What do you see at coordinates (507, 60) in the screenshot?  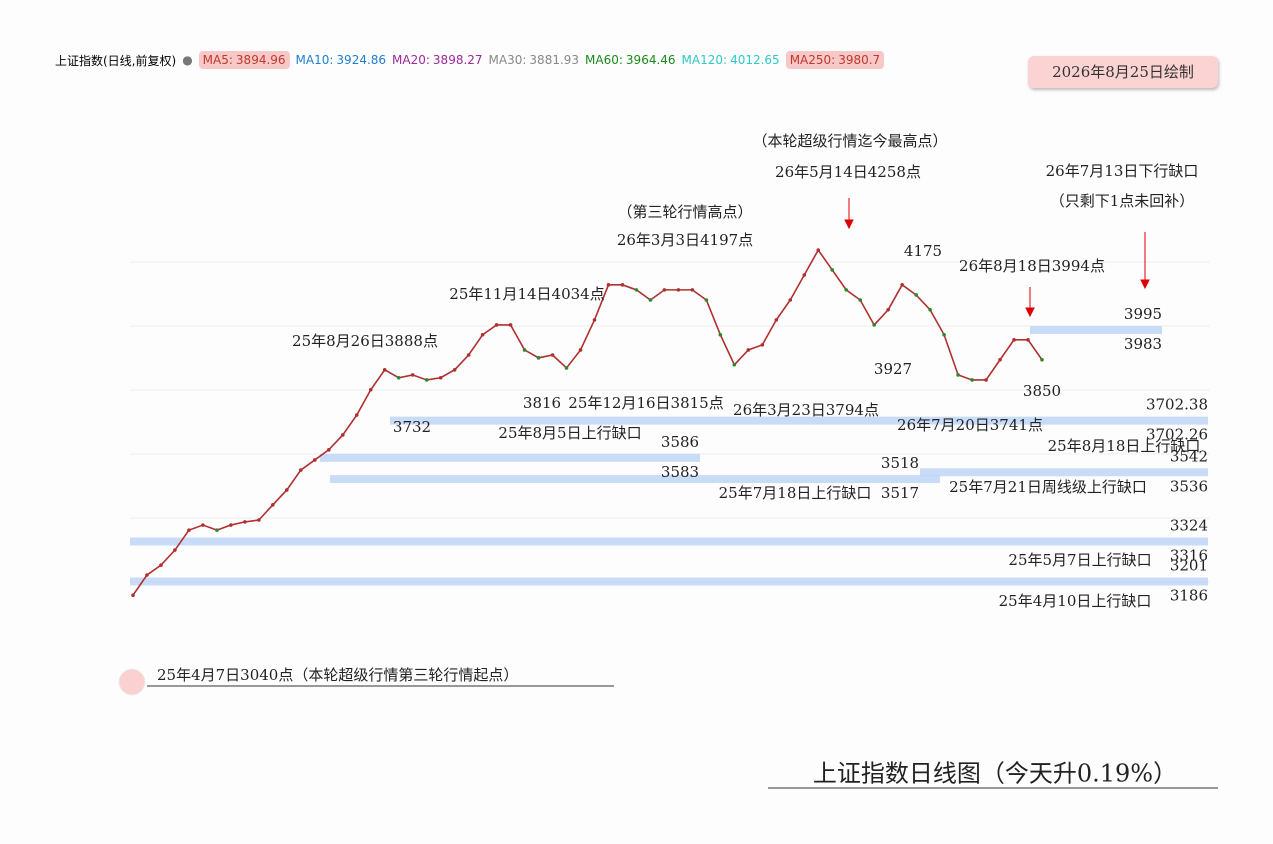 I see `legend-label: MA30:` at bounding box center [507, 60].